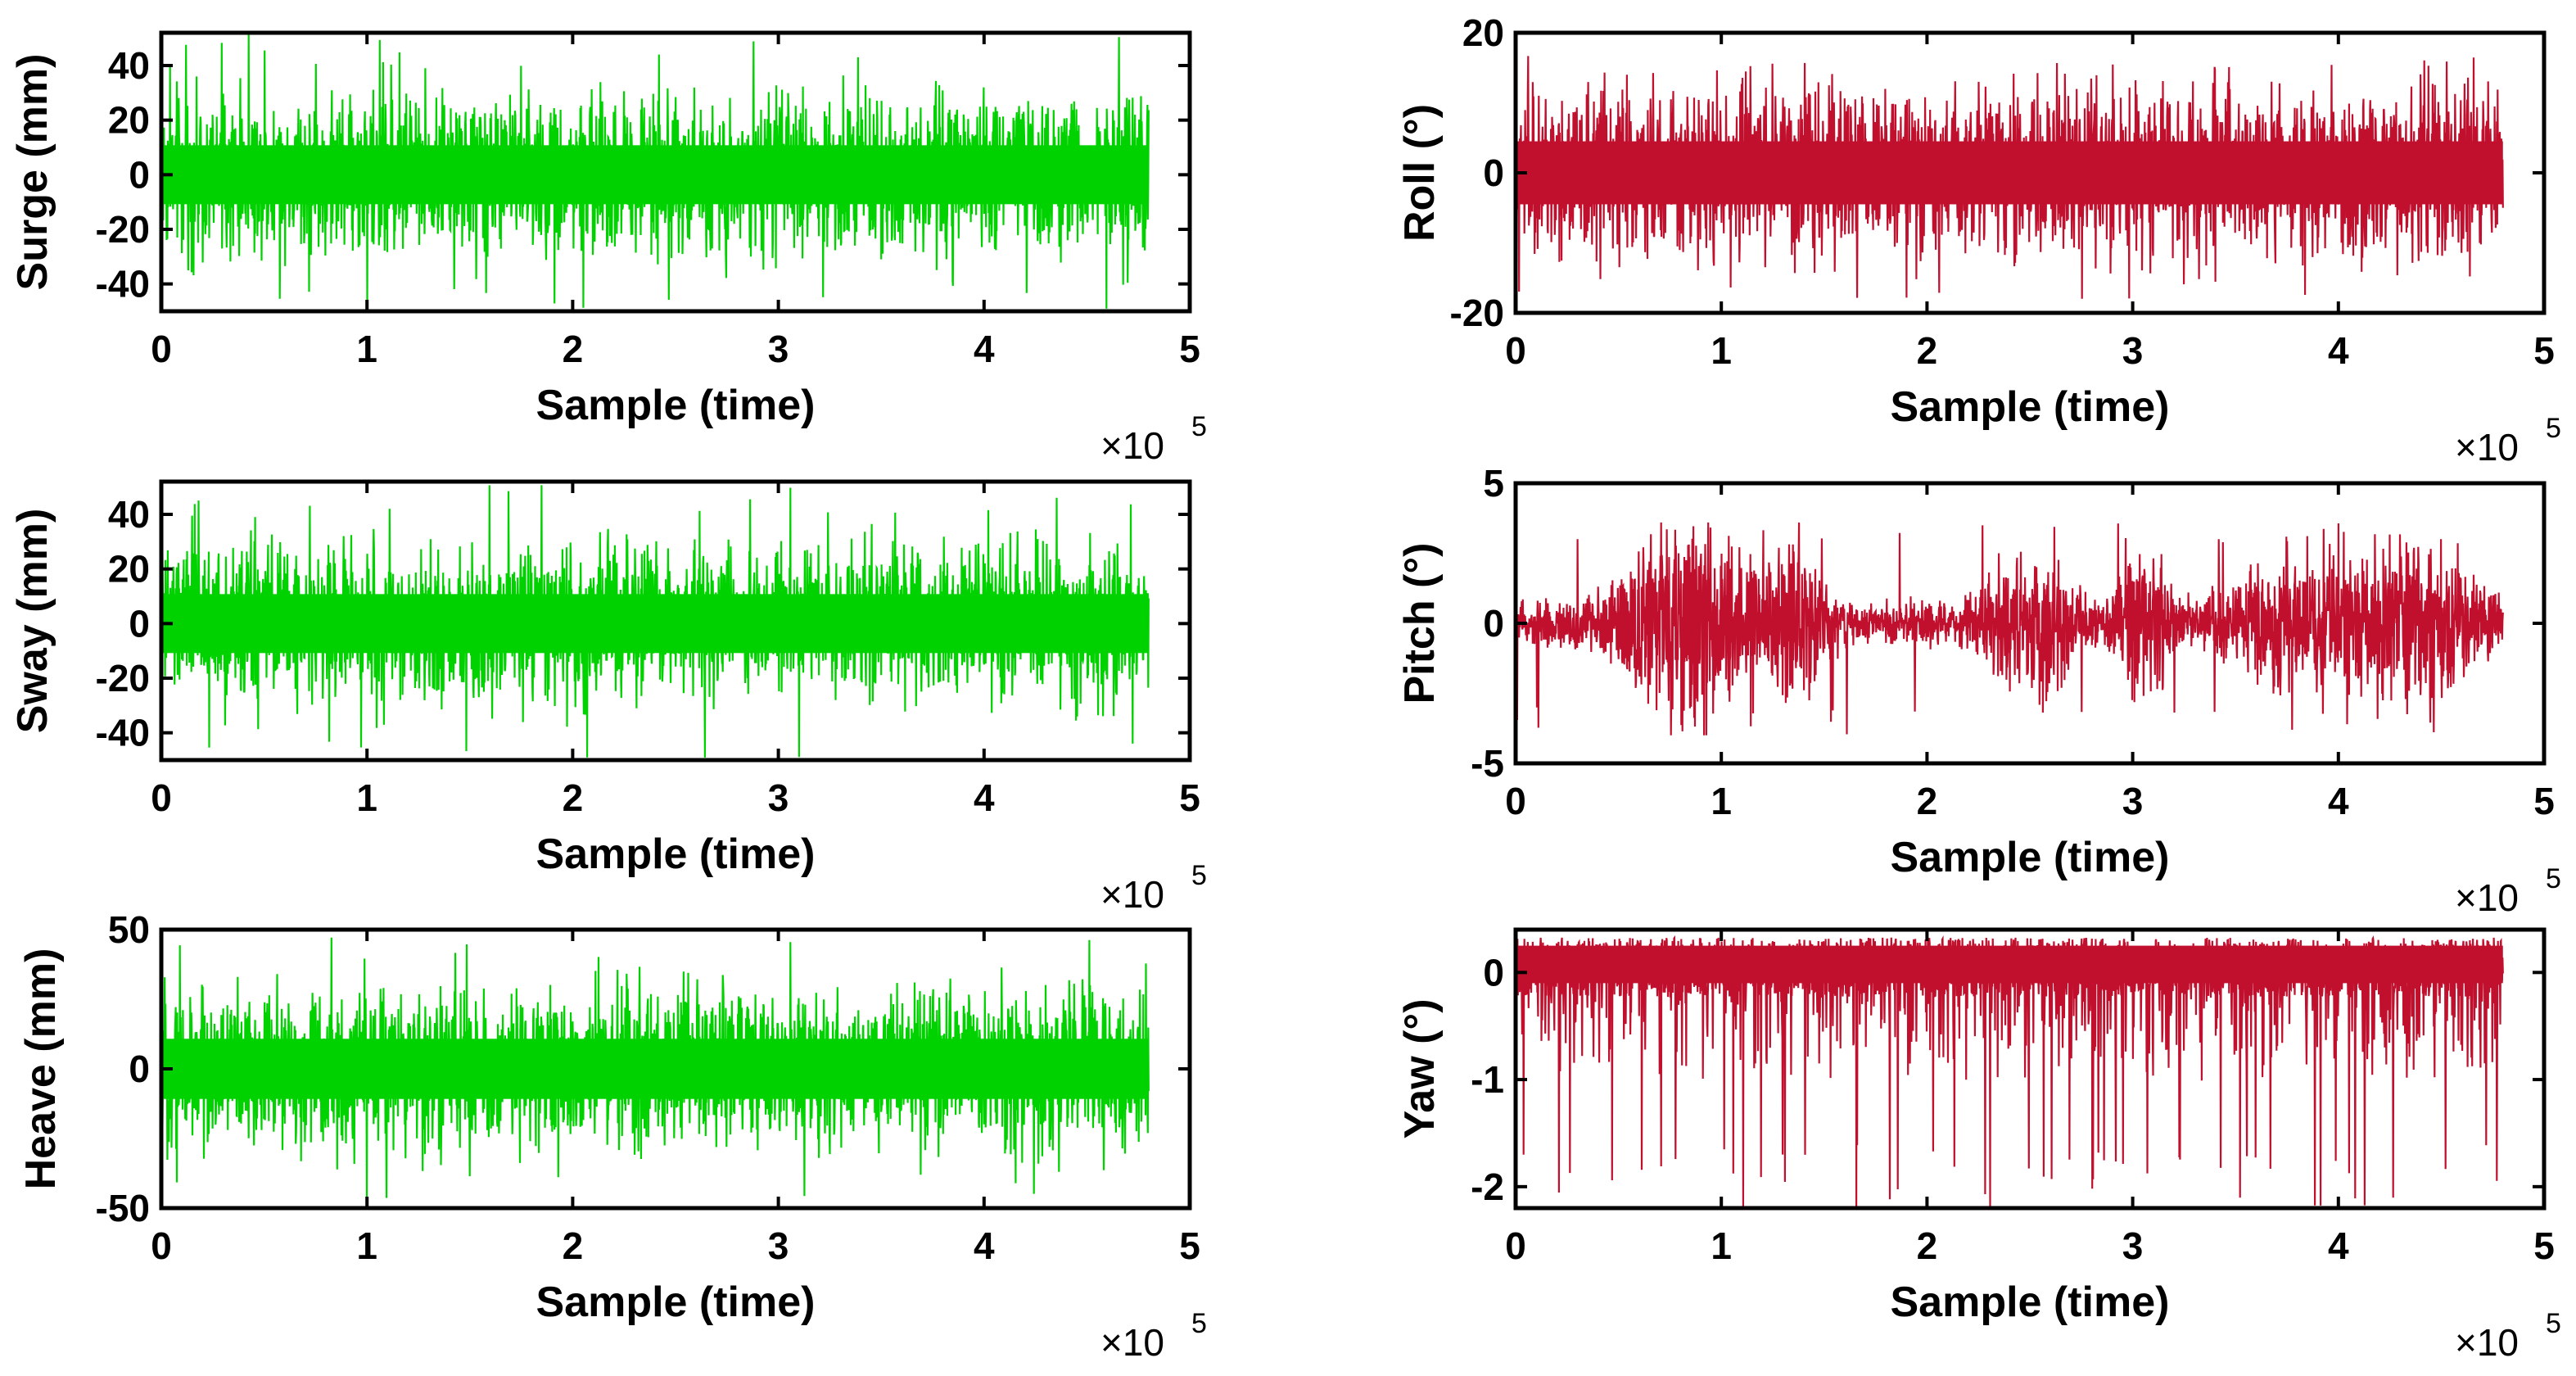 This screenshot has height=1376, width=2576. What do you see at coordinates (1487, 1079) in the screenshot?
I see `y-tick-label: -1` at bounding box center [1487, 1079].